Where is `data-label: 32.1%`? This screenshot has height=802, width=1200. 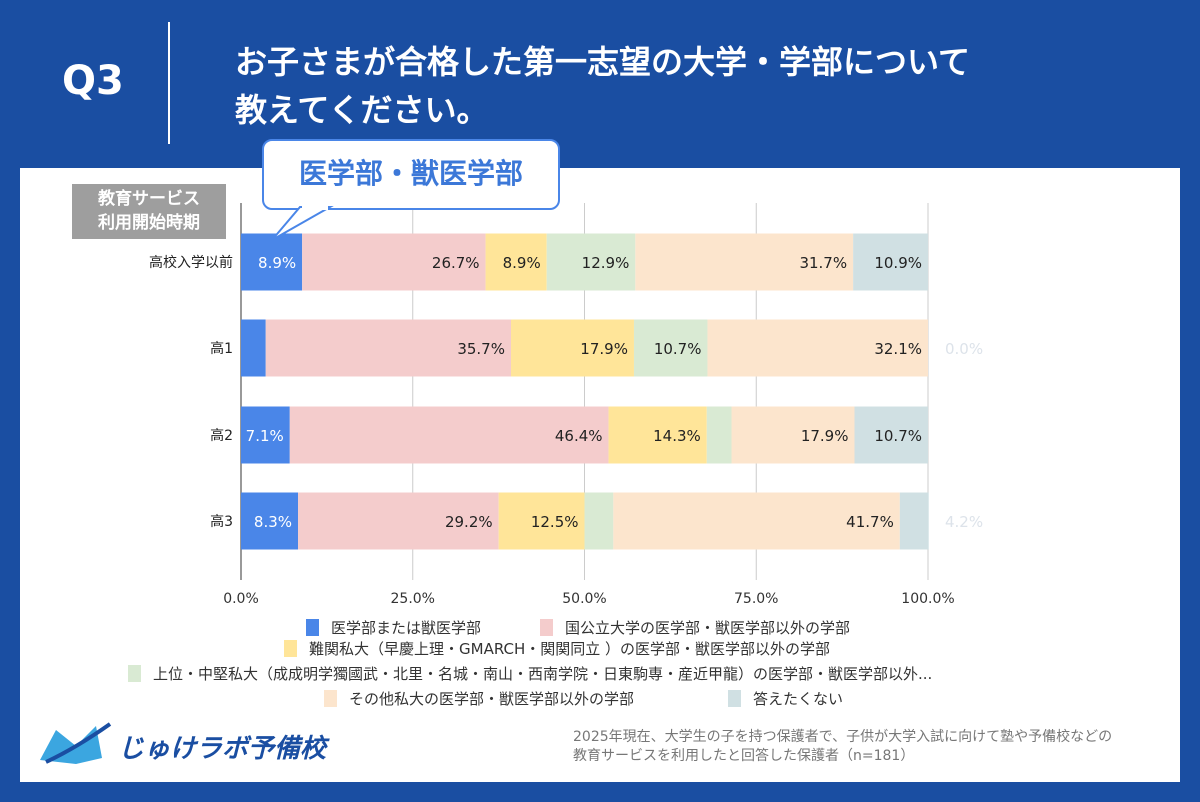
data-label: 32.1% is located at coordinates (898, 349).